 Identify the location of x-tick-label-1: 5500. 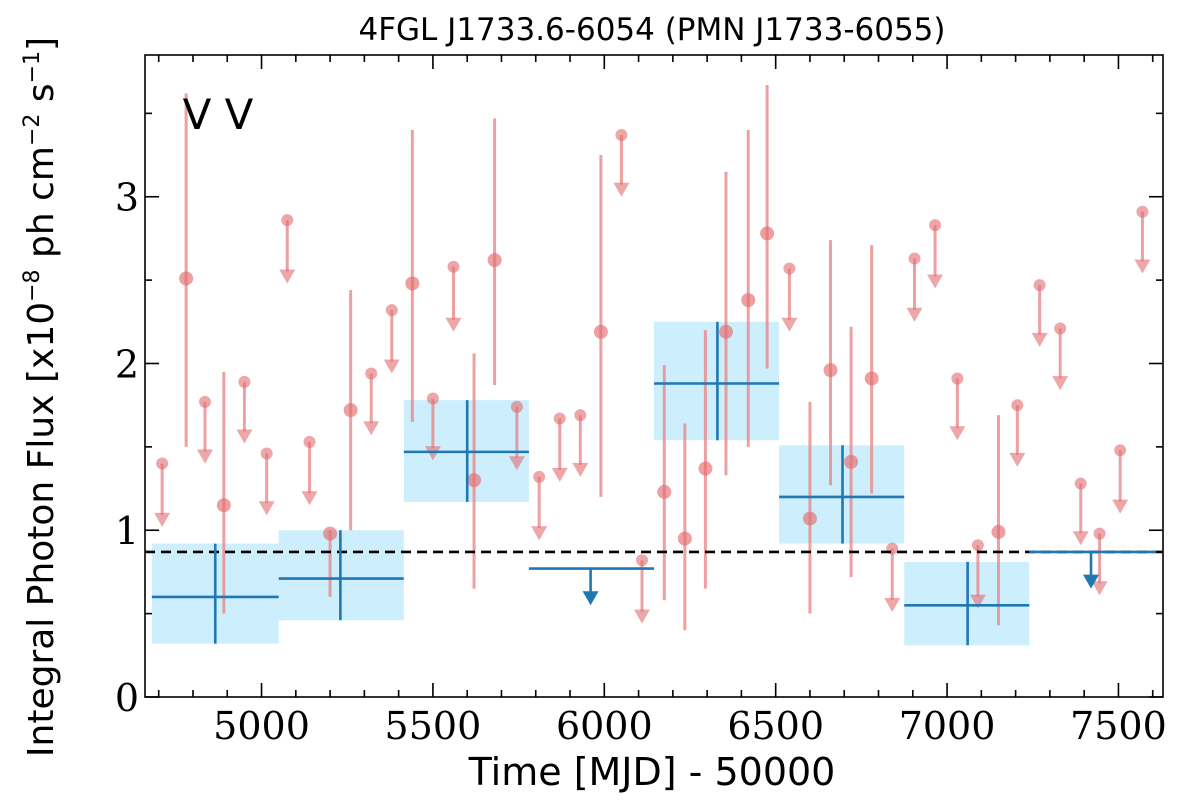
(433, 726).